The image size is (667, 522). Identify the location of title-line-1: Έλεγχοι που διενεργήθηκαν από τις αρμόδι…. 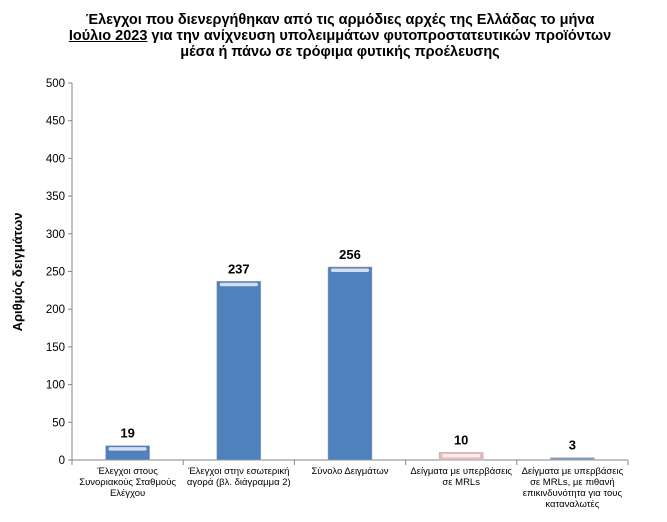
(340, 20).